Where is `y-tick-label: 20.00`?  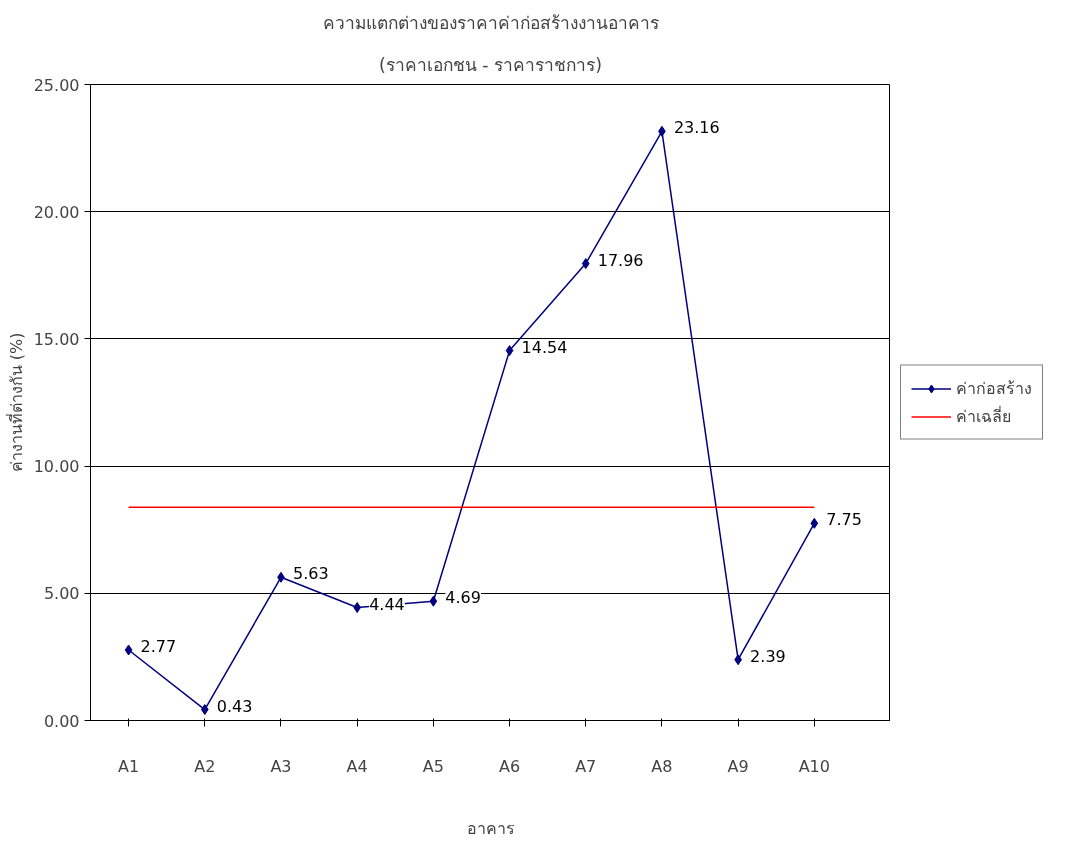
y-tick-label: 20.00 is located at coordinates (56, 212).